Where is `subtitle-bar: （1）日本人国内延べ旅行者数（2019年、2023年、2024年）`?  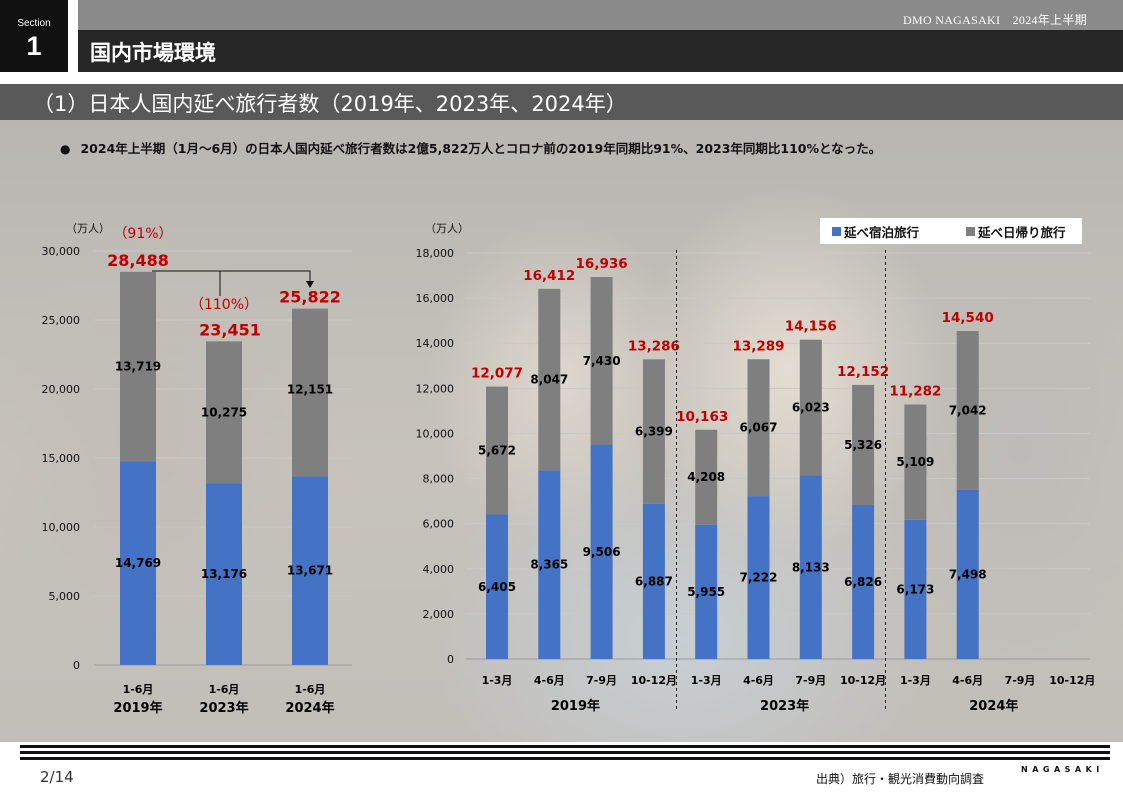 subtitle-bar: （1）日本人国内延べ旅行者数（2019年、2023年、2024年） is located at coordinates (561, 102).